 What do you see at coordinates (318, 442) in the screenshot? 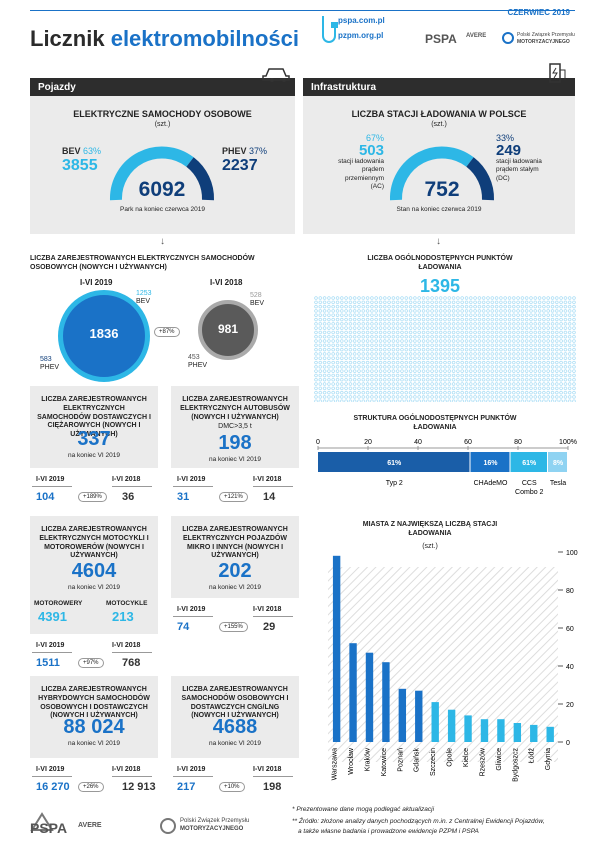
I see `structure-tick: 0` at bounding box center [318, 442].